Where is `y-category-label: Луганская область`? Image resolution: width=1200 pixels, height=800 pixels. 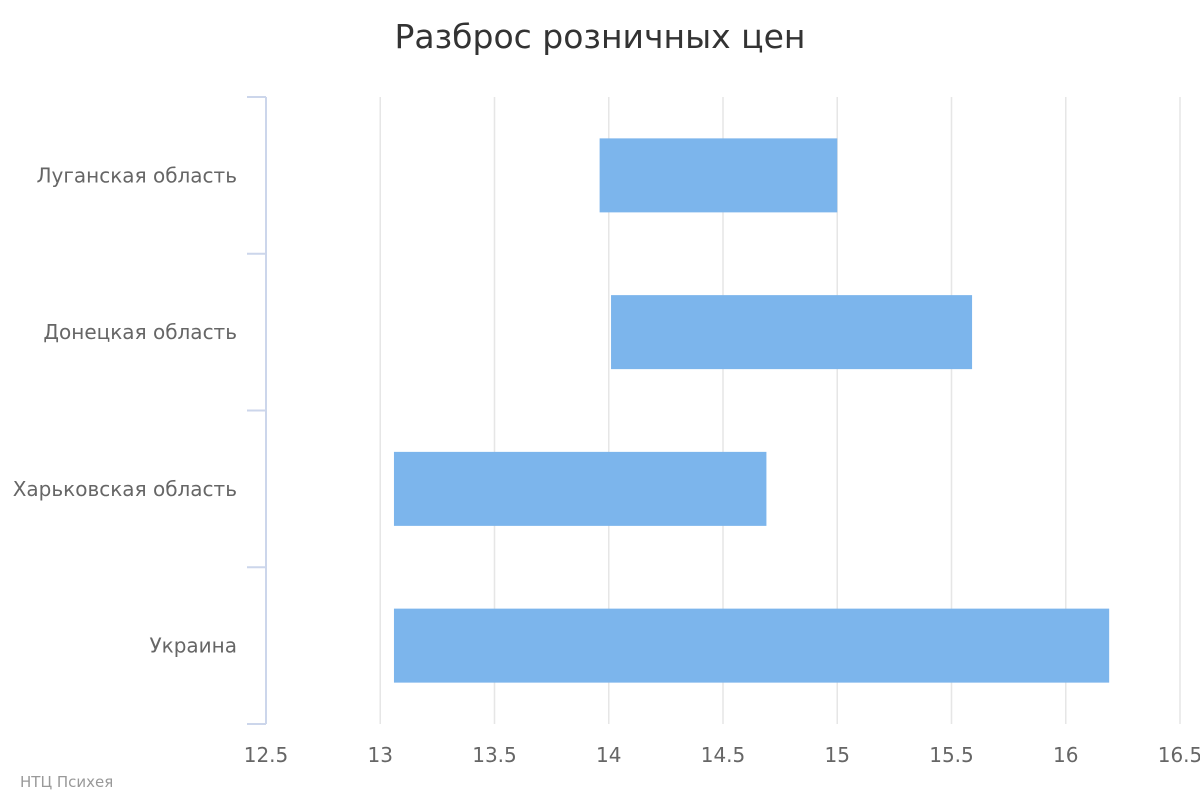 y-category-label: Луганская область is located at coordinates (137, 175).